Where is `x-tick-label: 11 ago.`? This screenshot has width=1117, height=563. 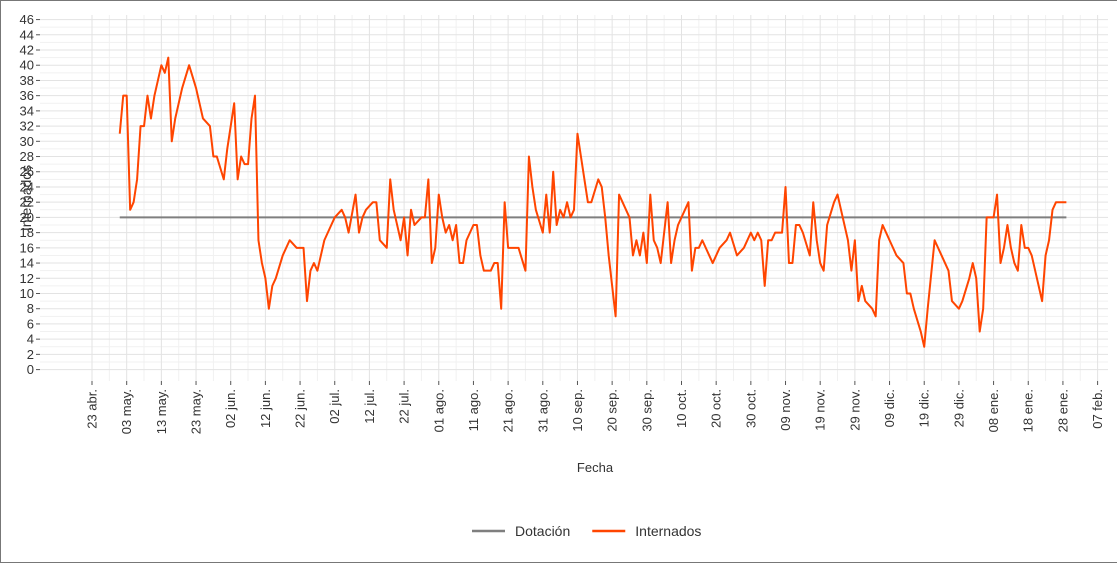 x-tick-label: 11 ago. is located at coordinates (473, 410).